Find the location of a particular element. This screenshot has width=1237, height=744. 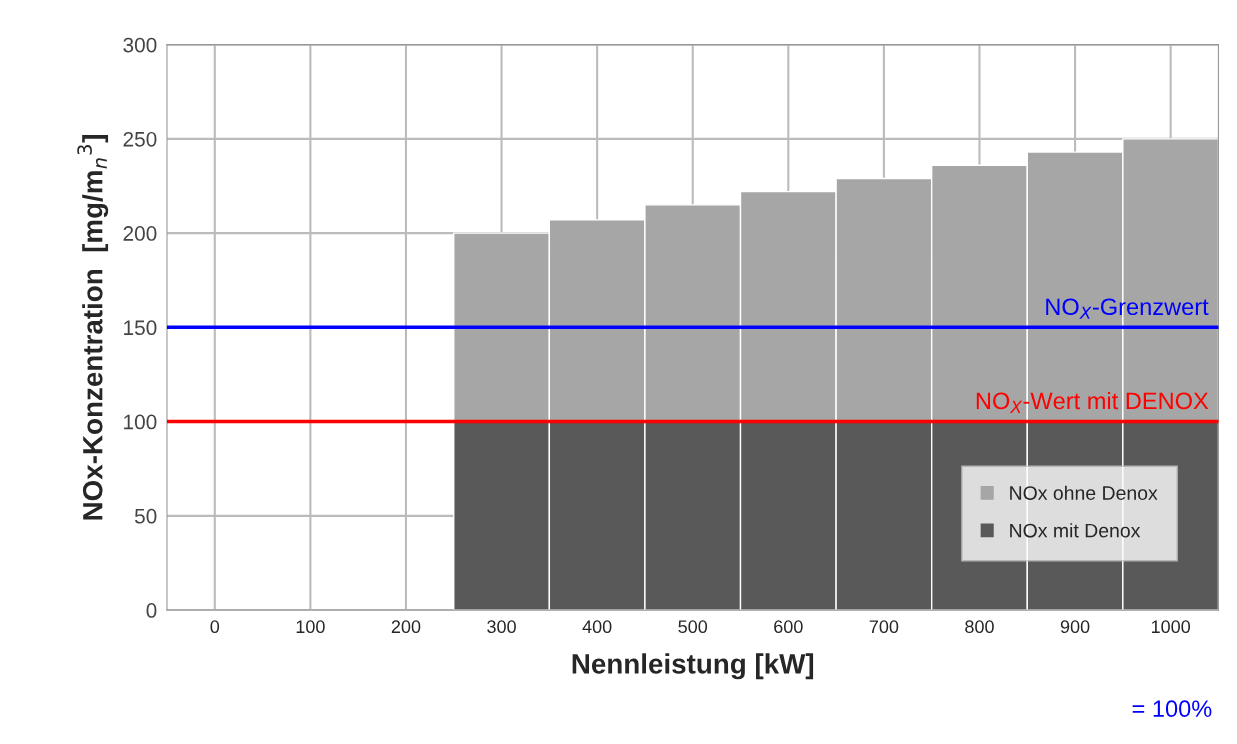

x-tick-label: 600 is located at coordinates (788, 627).